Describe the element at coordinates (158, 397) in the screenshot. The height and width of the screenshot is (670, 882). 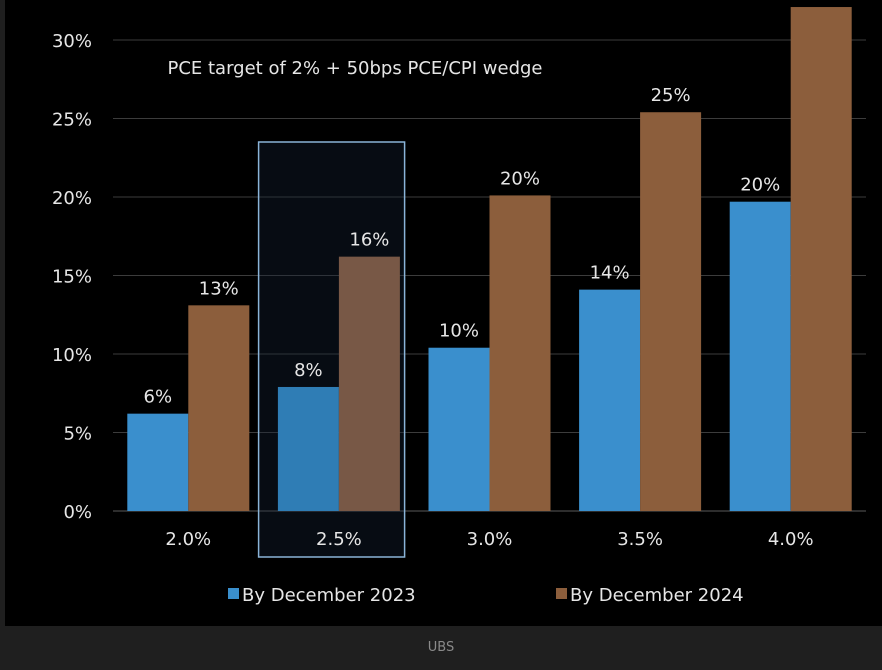
I see `data-label: 6%` at that location.